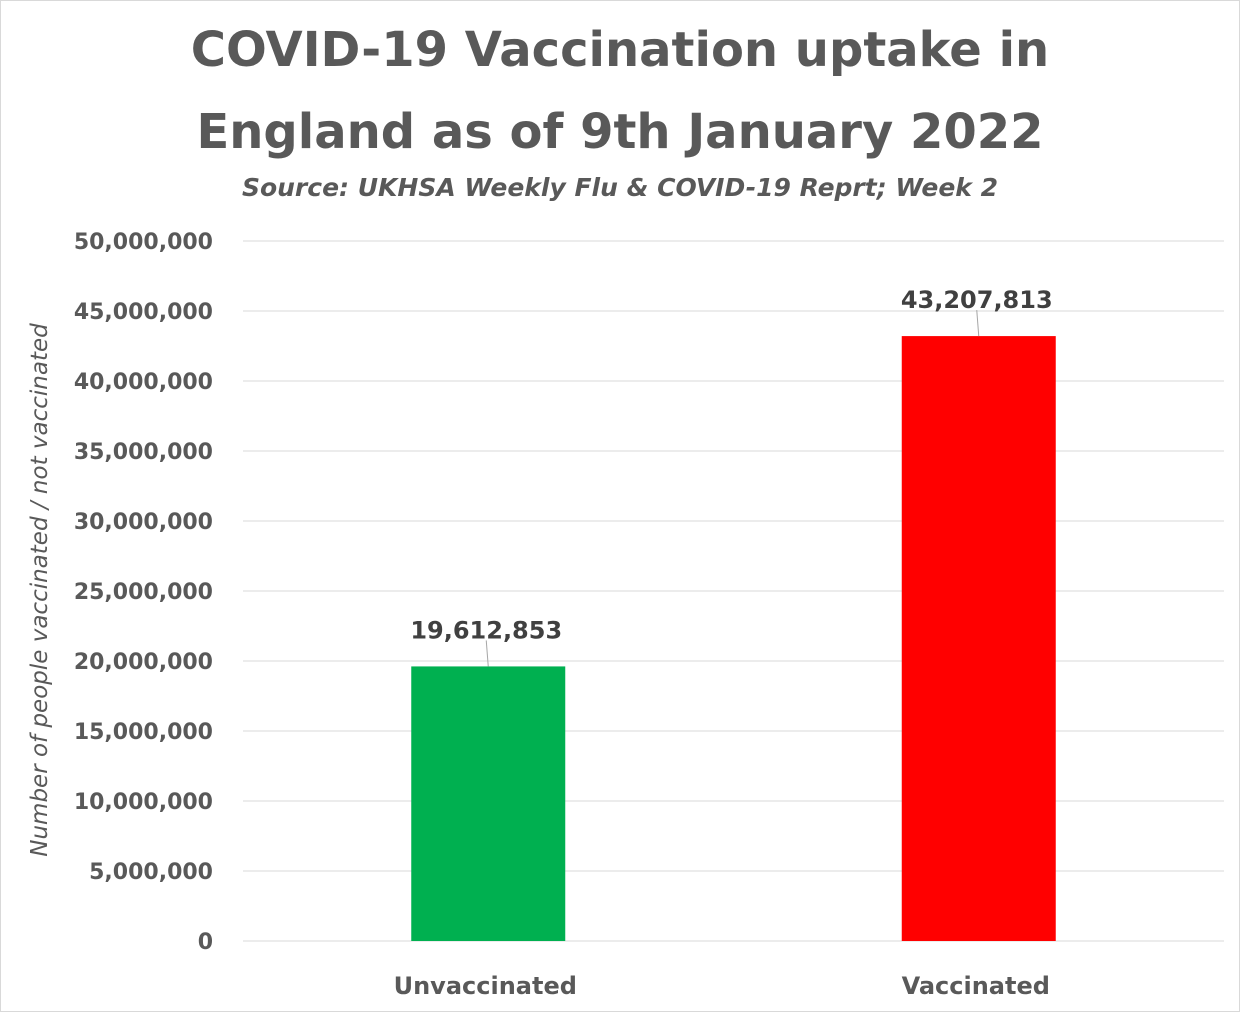 The height and width of the screenshot is (1012, 1240). What do you see at coordinates (205, 942) in the screenshot?
I see `y-tick-label: 0` at bounding box center [205, 942].